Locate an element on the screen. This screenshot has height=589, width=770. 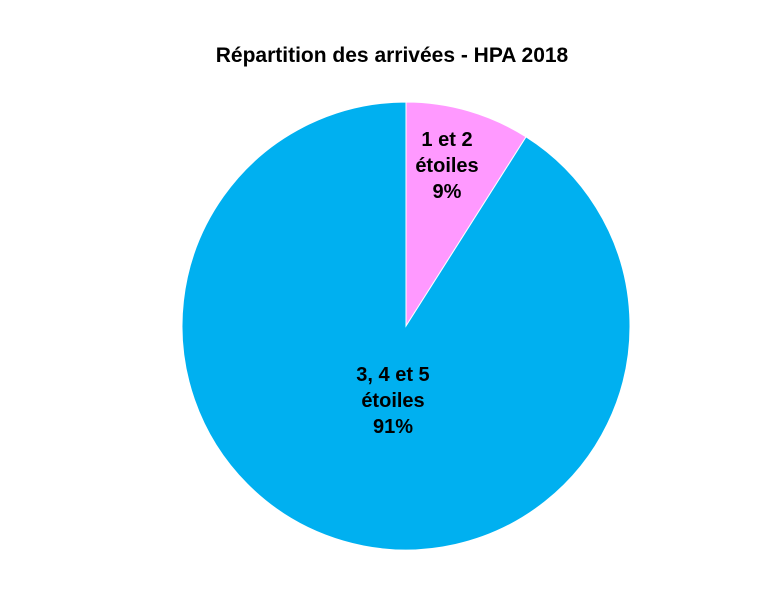
slice-label-line: 91% is located at coordinates (393, 427).